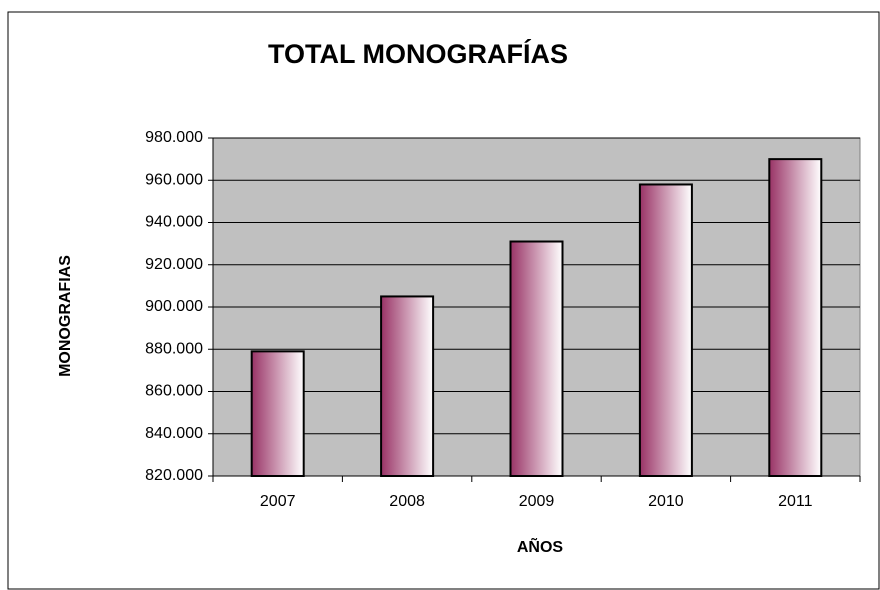 This screenshot has height=590, width=880. I want to click on x-tick-label: 2010, so click(666, 501).